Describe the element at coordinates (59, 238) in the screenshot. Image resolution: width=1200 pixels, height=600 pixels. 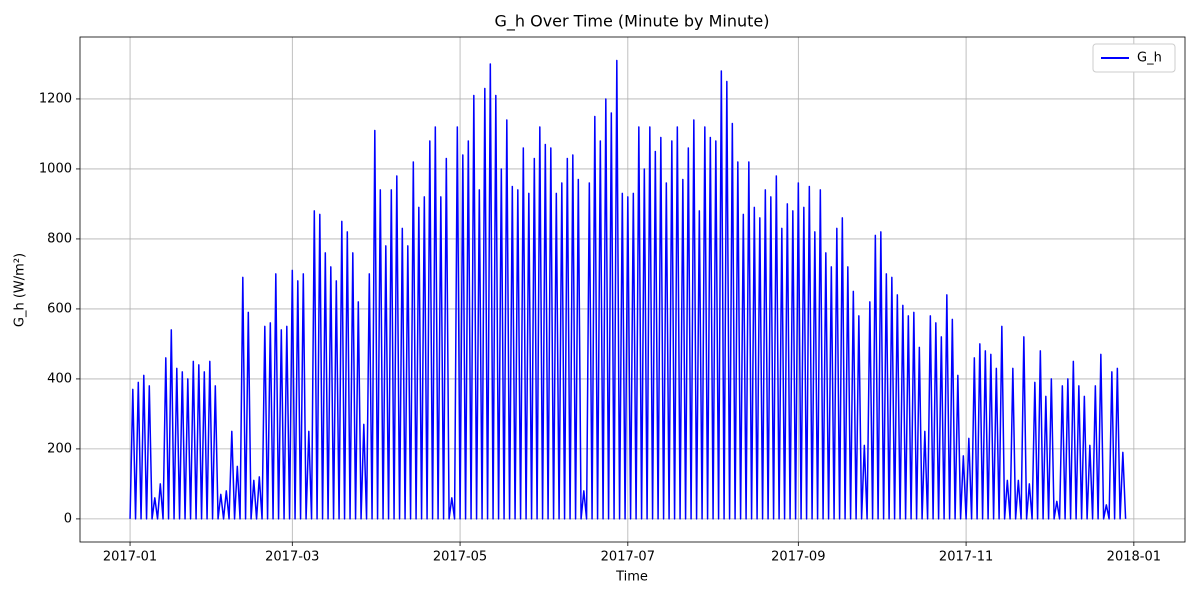
I see `y-tick-label: 800` at that location.